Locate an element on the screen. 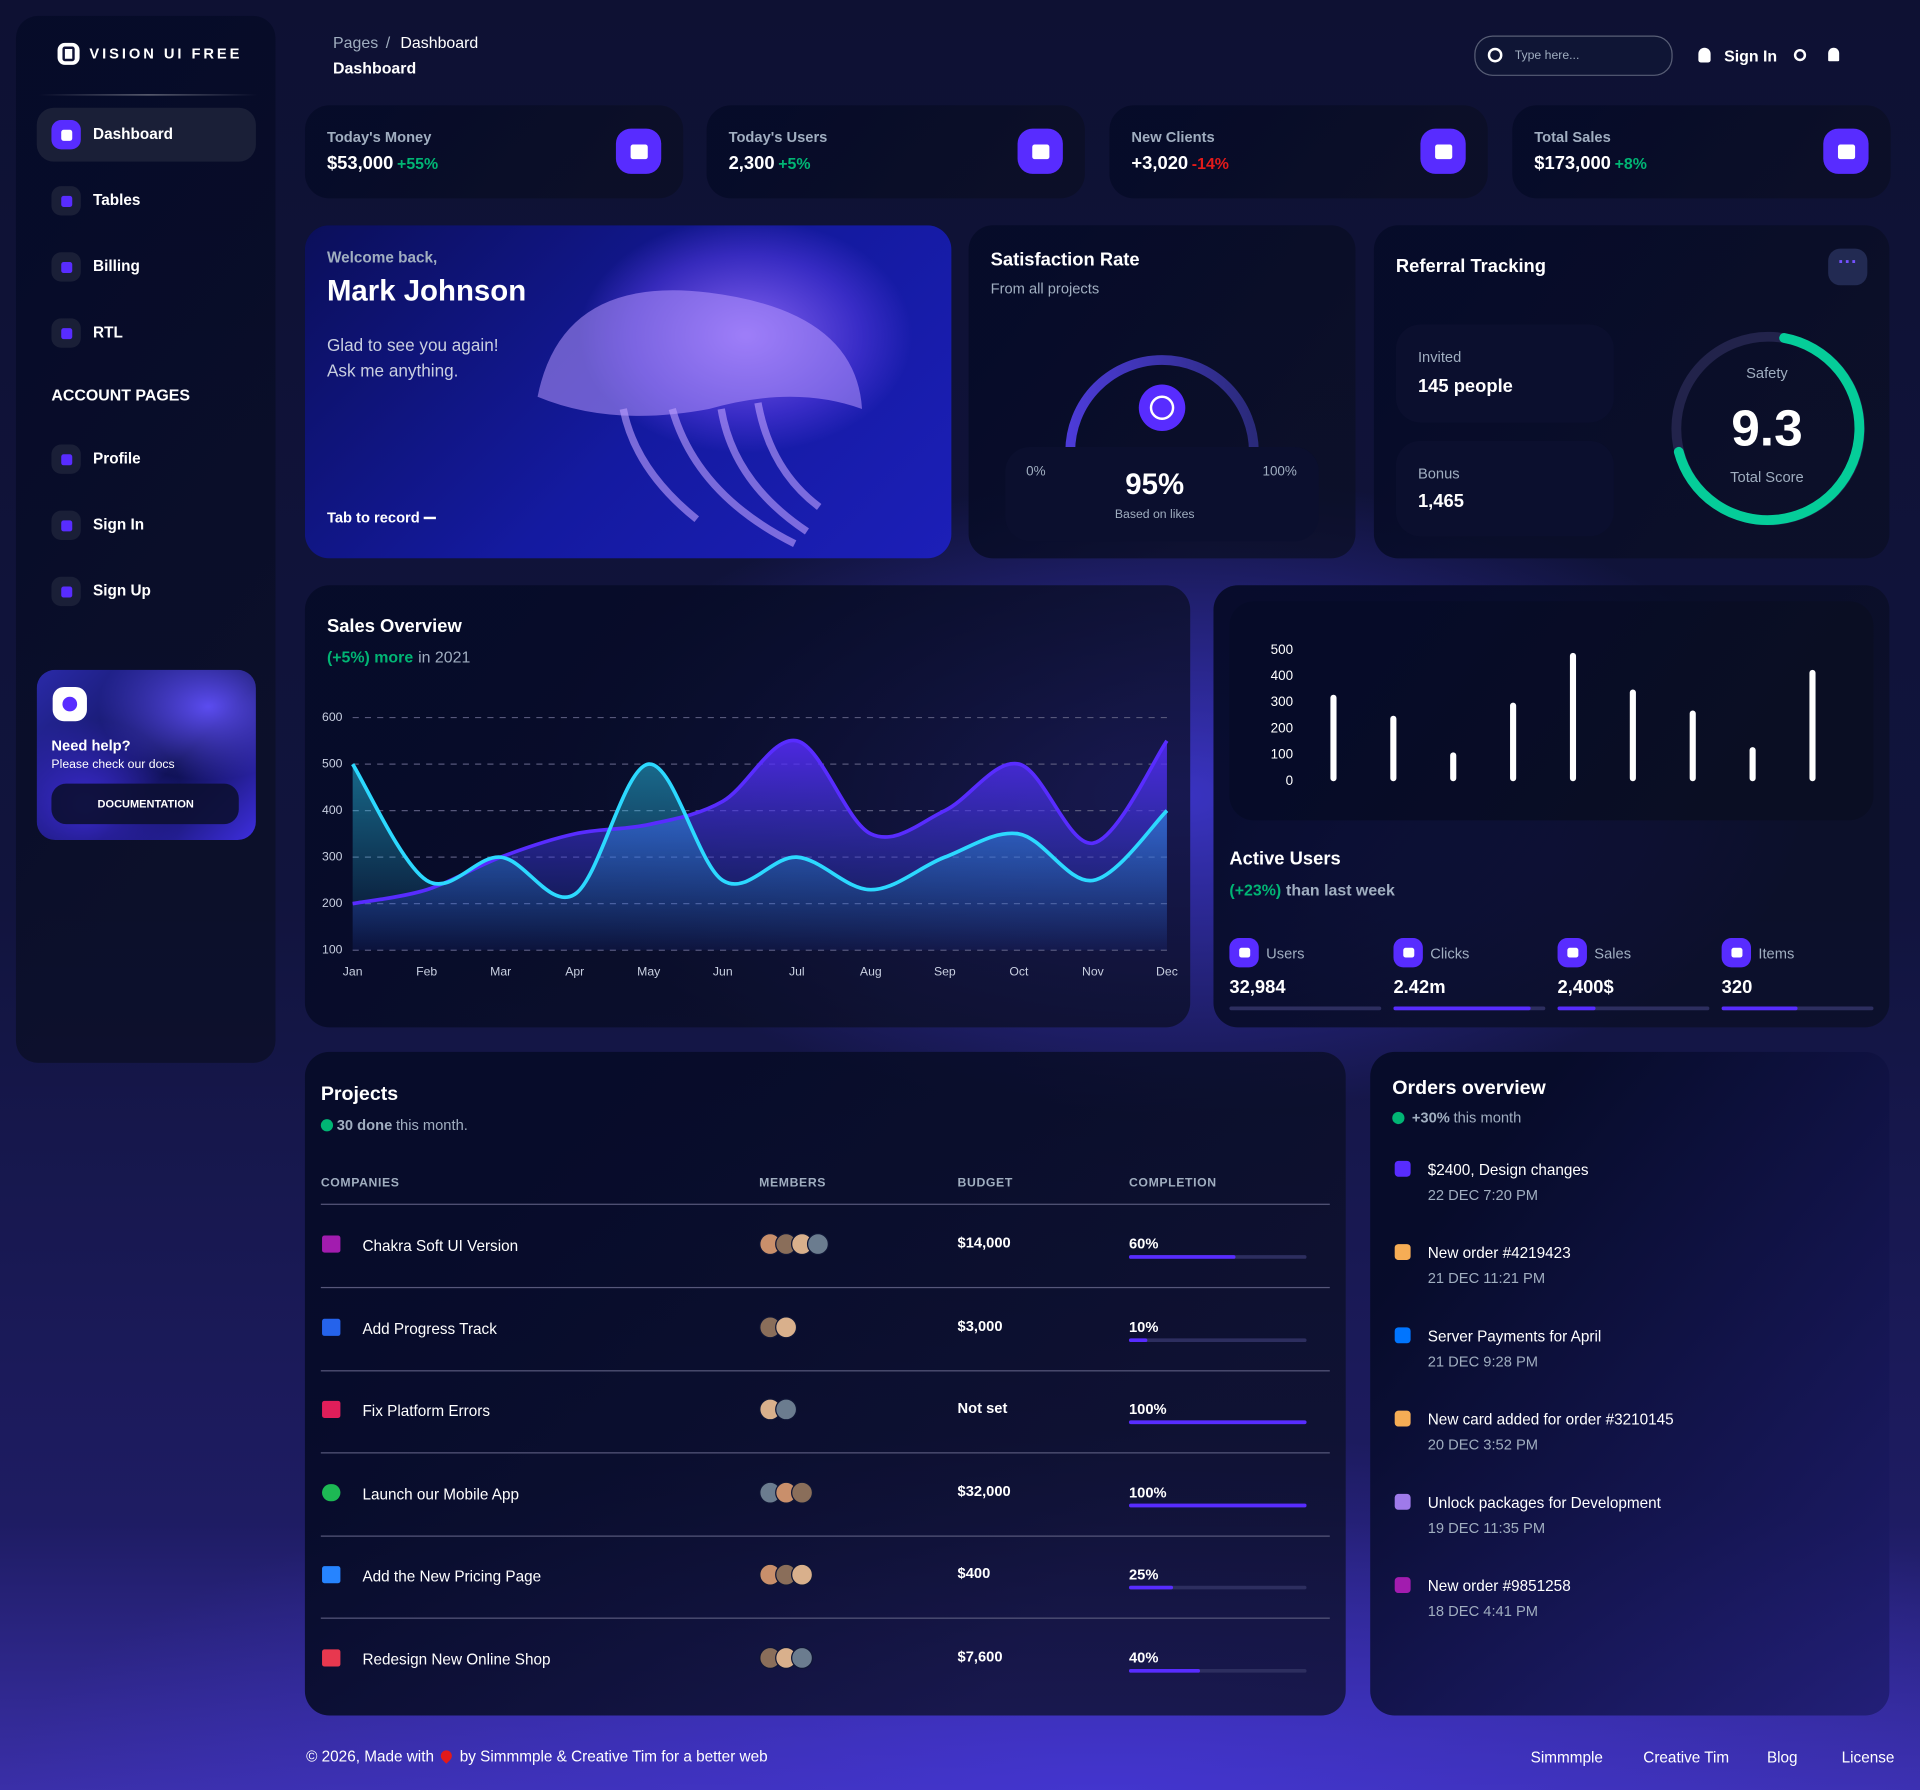 Image resolution: width=1920 pixels, height=1790 pixels. x-tick-label: Jun is located at coordinates (723, 971).